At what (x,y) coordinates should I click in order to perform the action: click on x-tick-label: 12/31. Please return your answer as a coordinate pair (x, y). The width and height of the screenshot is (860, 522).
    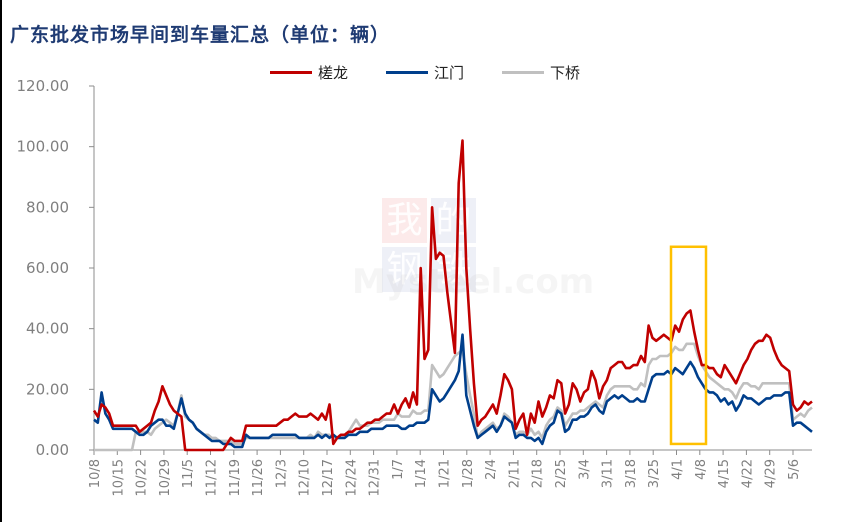
    Looking at the image, I should click on (375, 477).